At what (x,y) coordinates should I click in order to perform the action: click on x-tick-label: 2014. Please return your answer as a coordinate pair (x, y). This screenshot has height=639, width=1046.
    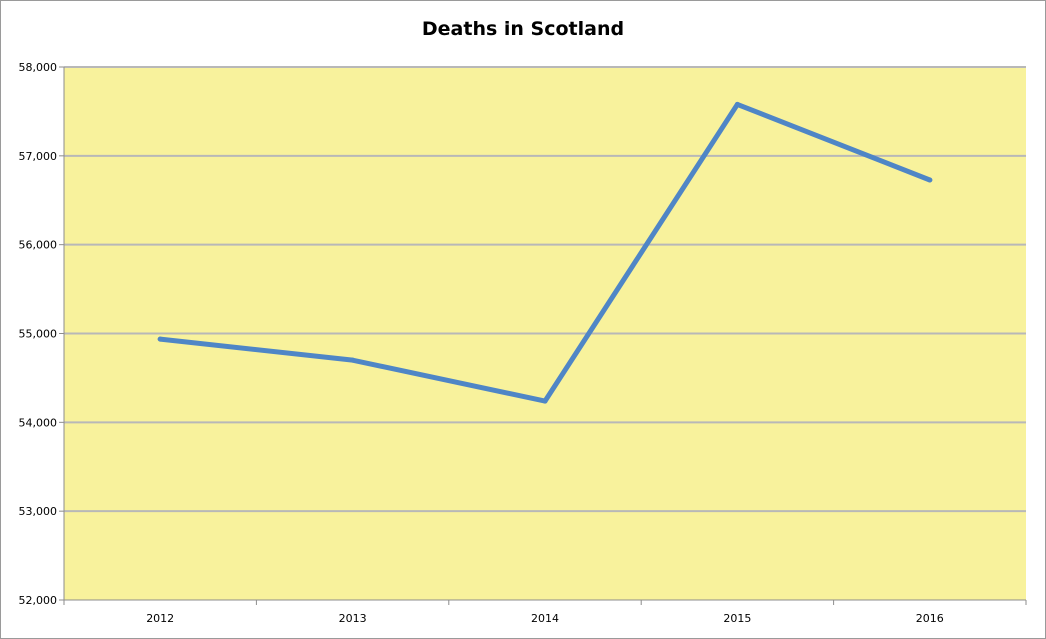
    Looking at the image, I should click on (545, 618).